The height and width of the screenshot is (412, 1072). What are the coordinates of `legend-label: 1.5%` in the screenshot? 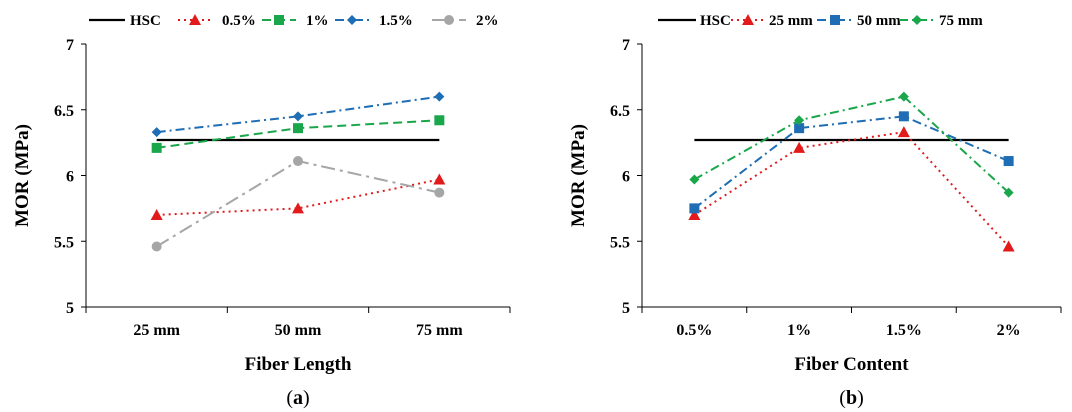 It's located at (396, 21).